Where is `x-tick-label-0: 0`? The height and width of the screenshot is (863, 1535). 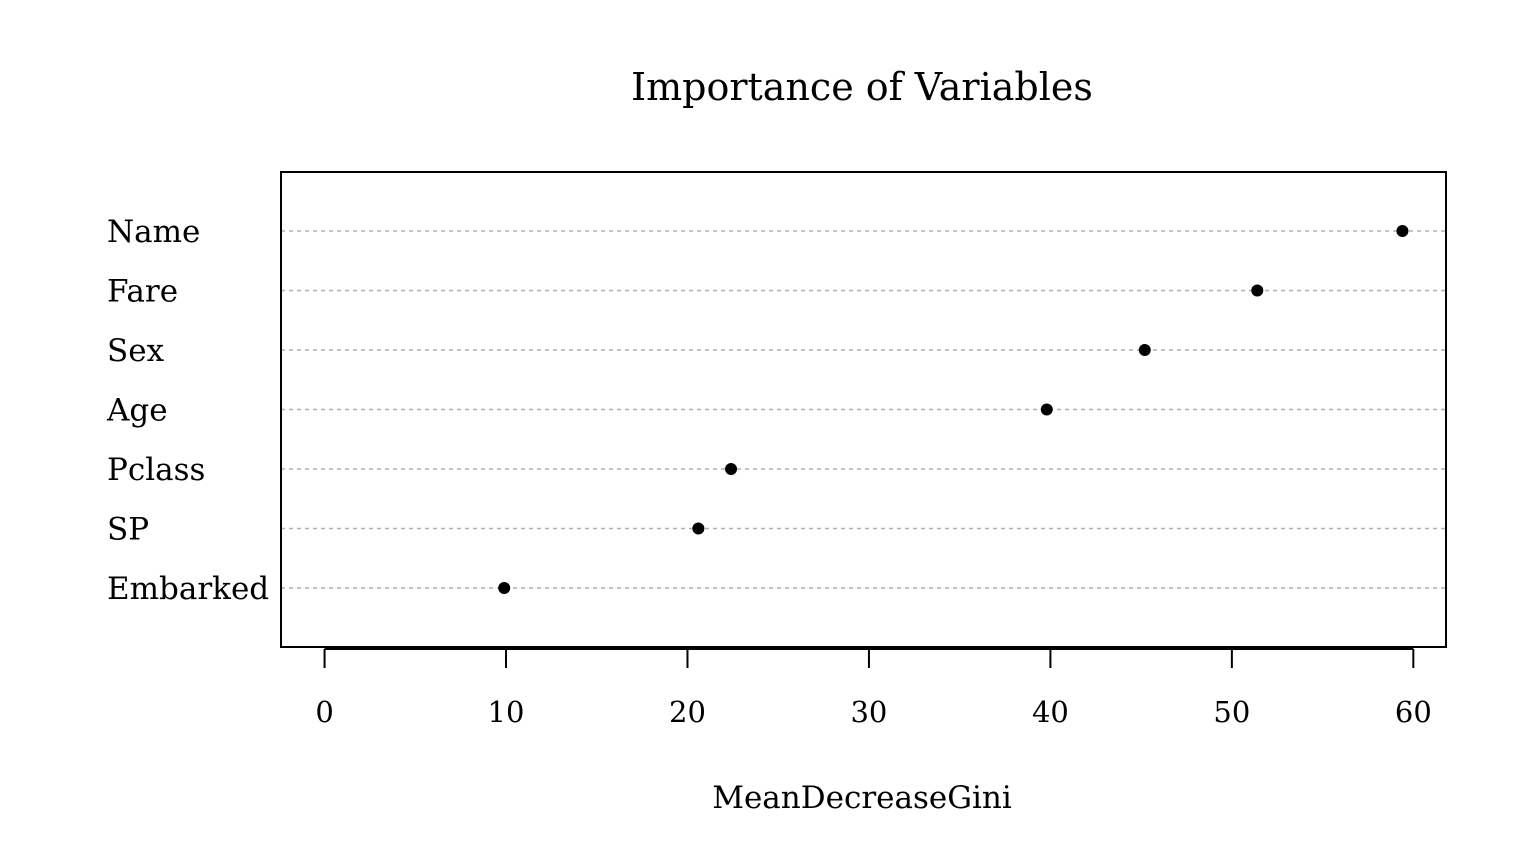 x-tick-label-0: 0 is located at coordinates (324, 712).